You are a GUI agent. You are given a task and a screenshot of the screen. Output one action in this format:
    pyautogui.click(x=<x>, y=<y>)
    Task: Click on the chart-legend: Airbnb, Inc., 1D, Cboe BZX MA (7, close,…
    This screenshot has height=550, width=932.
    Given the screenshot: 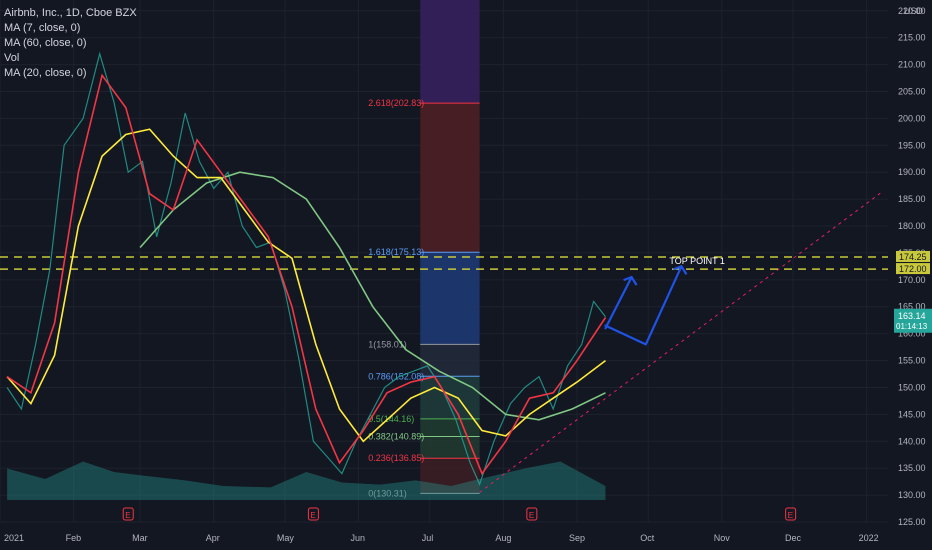 What is the action you would take?
    pyautogui.click(x=70, y=43)
    